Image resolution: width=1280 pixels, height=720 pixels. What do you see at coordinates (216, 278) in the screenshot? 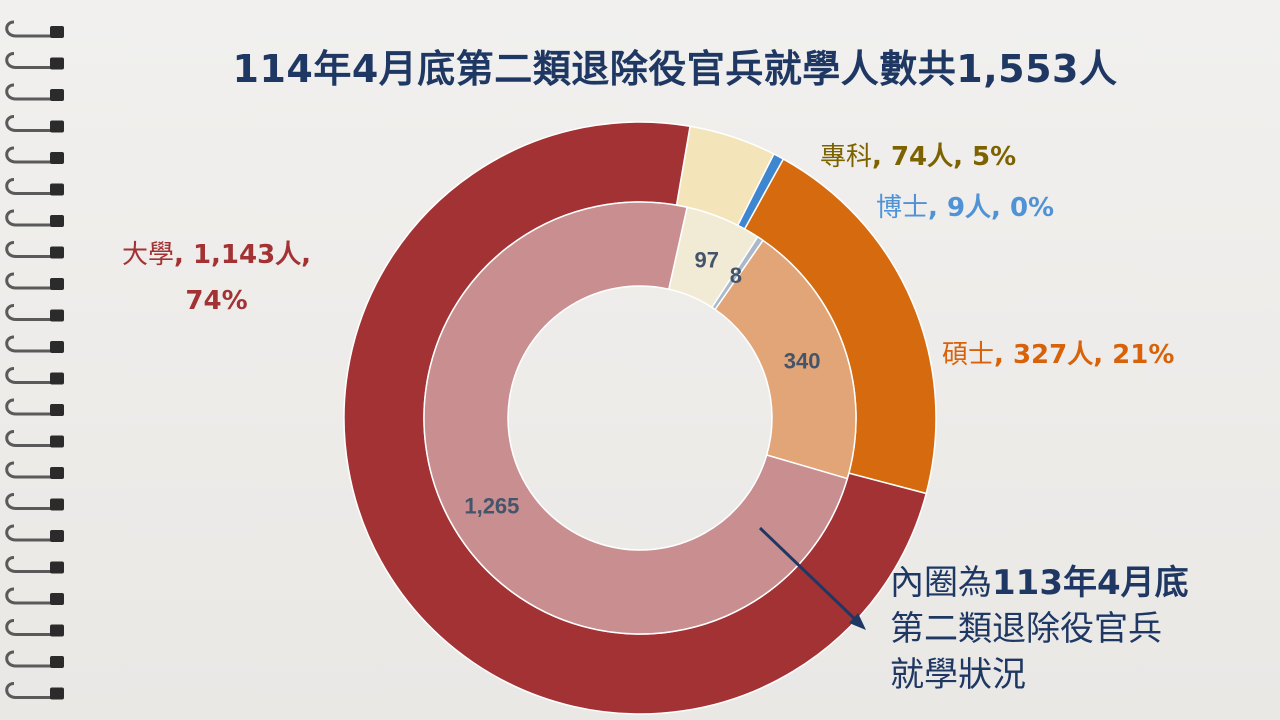
I see `label-university: 大學, 1,143人, 74%` at bounding box center [216, 278].